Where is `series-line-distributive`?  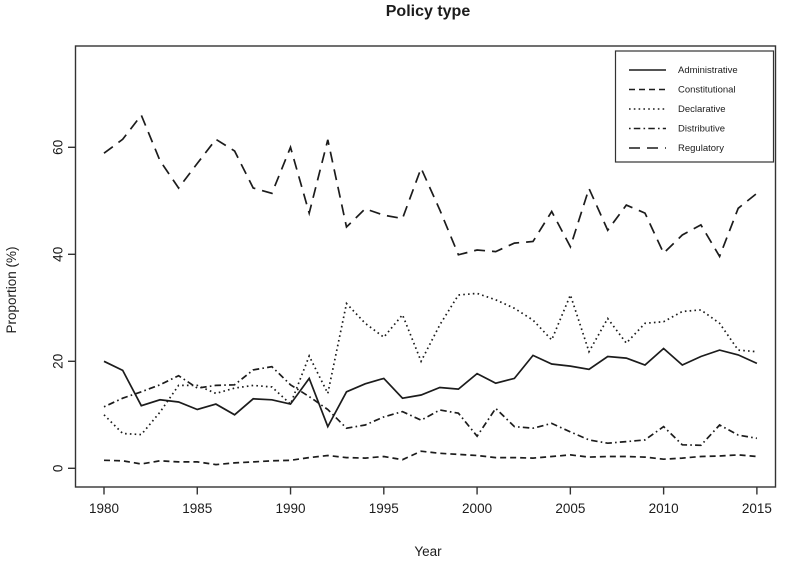
series-line-distributive is located at coordinates (430, 406).